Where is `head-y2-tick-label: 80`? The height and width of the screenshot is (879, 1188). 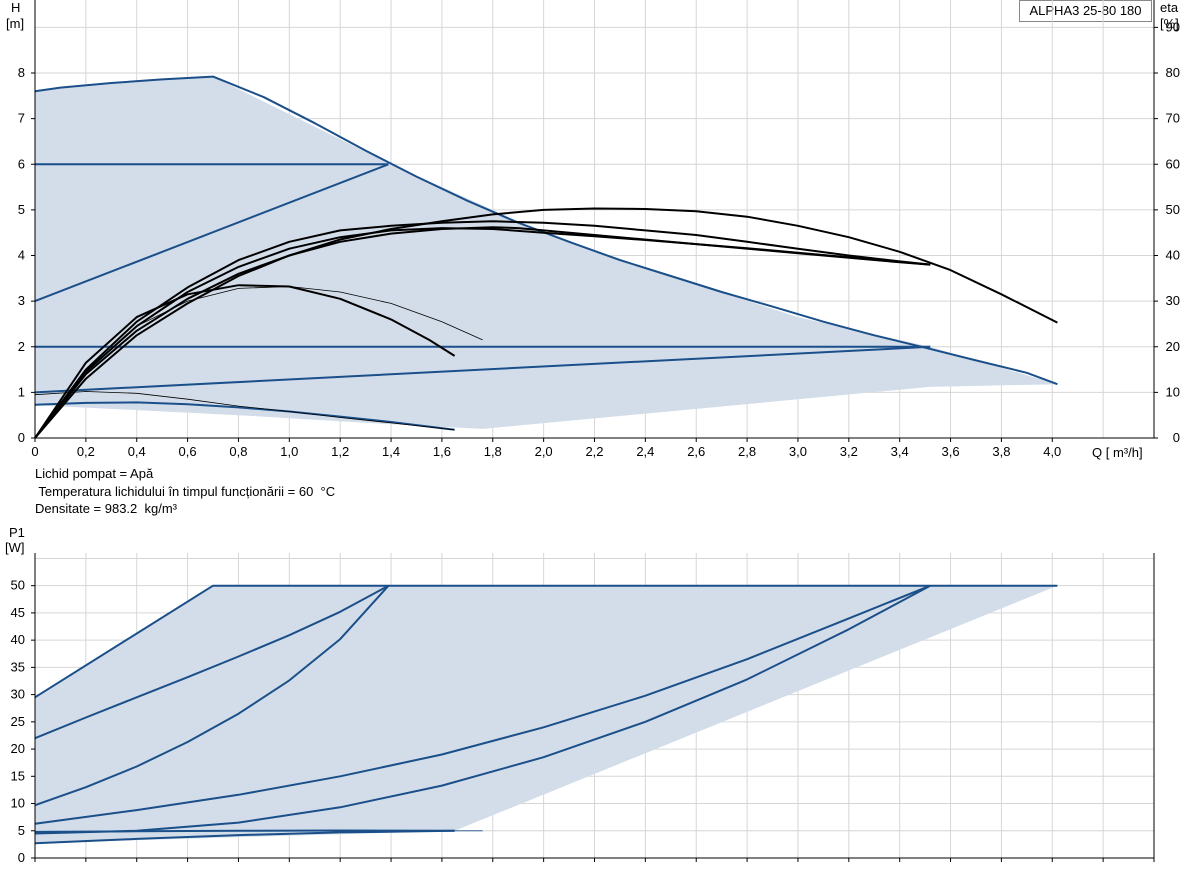 head-y2-tick-label: 80 is located at coordinates (1173, 72).